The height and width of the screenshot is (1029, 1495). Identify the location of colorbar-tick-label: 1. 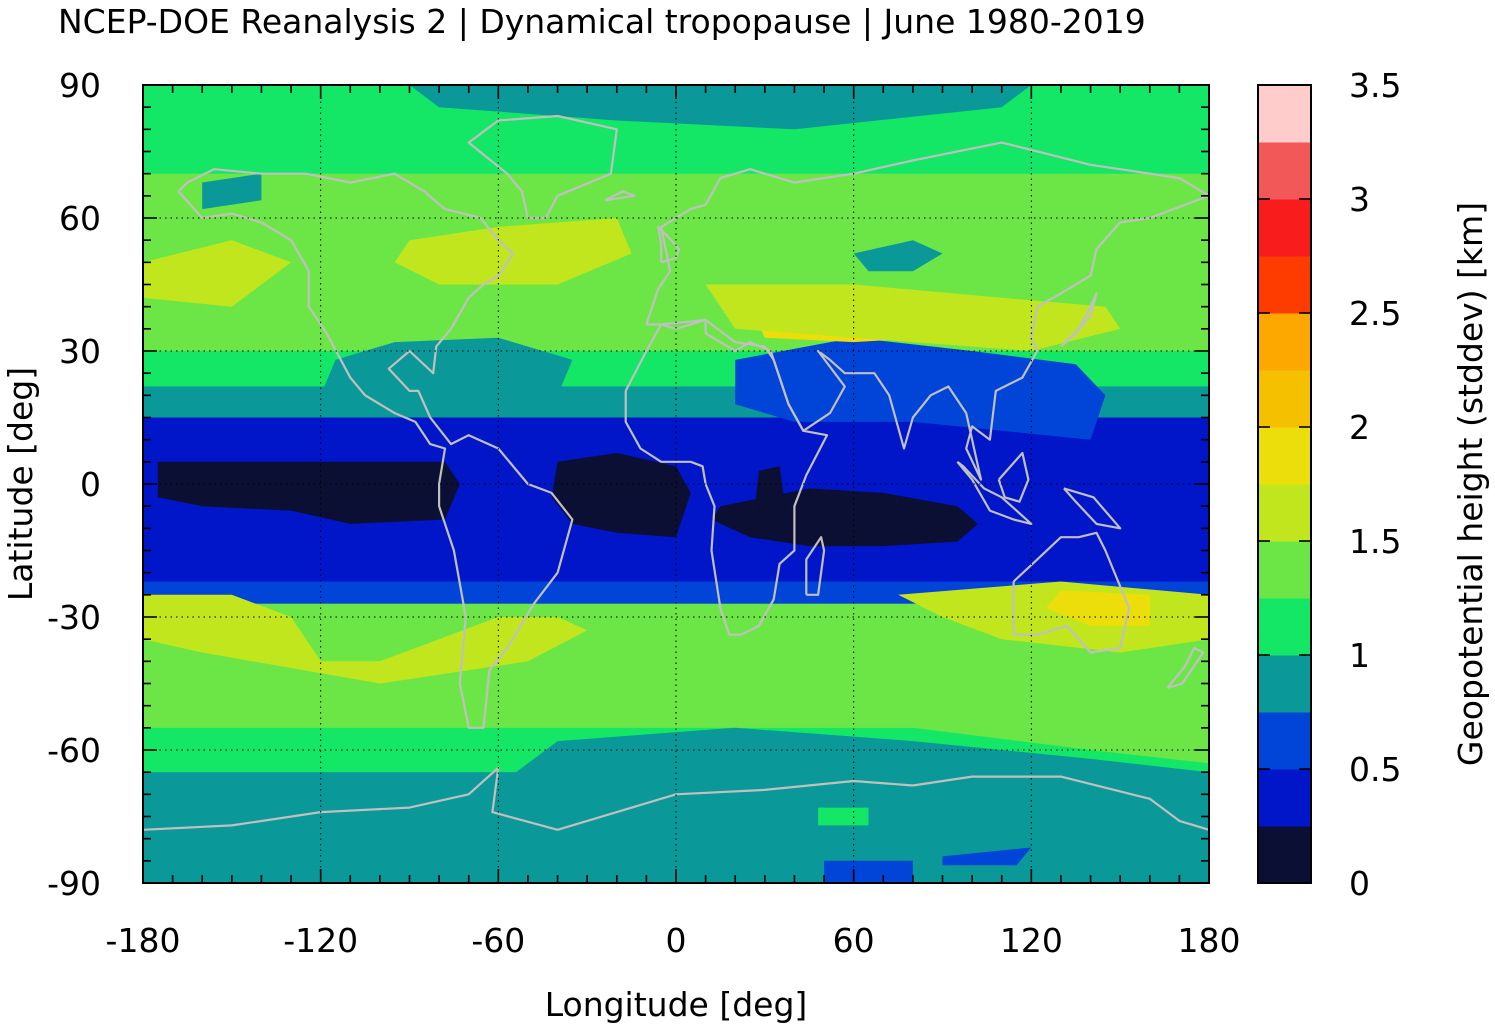
(1359, 655).